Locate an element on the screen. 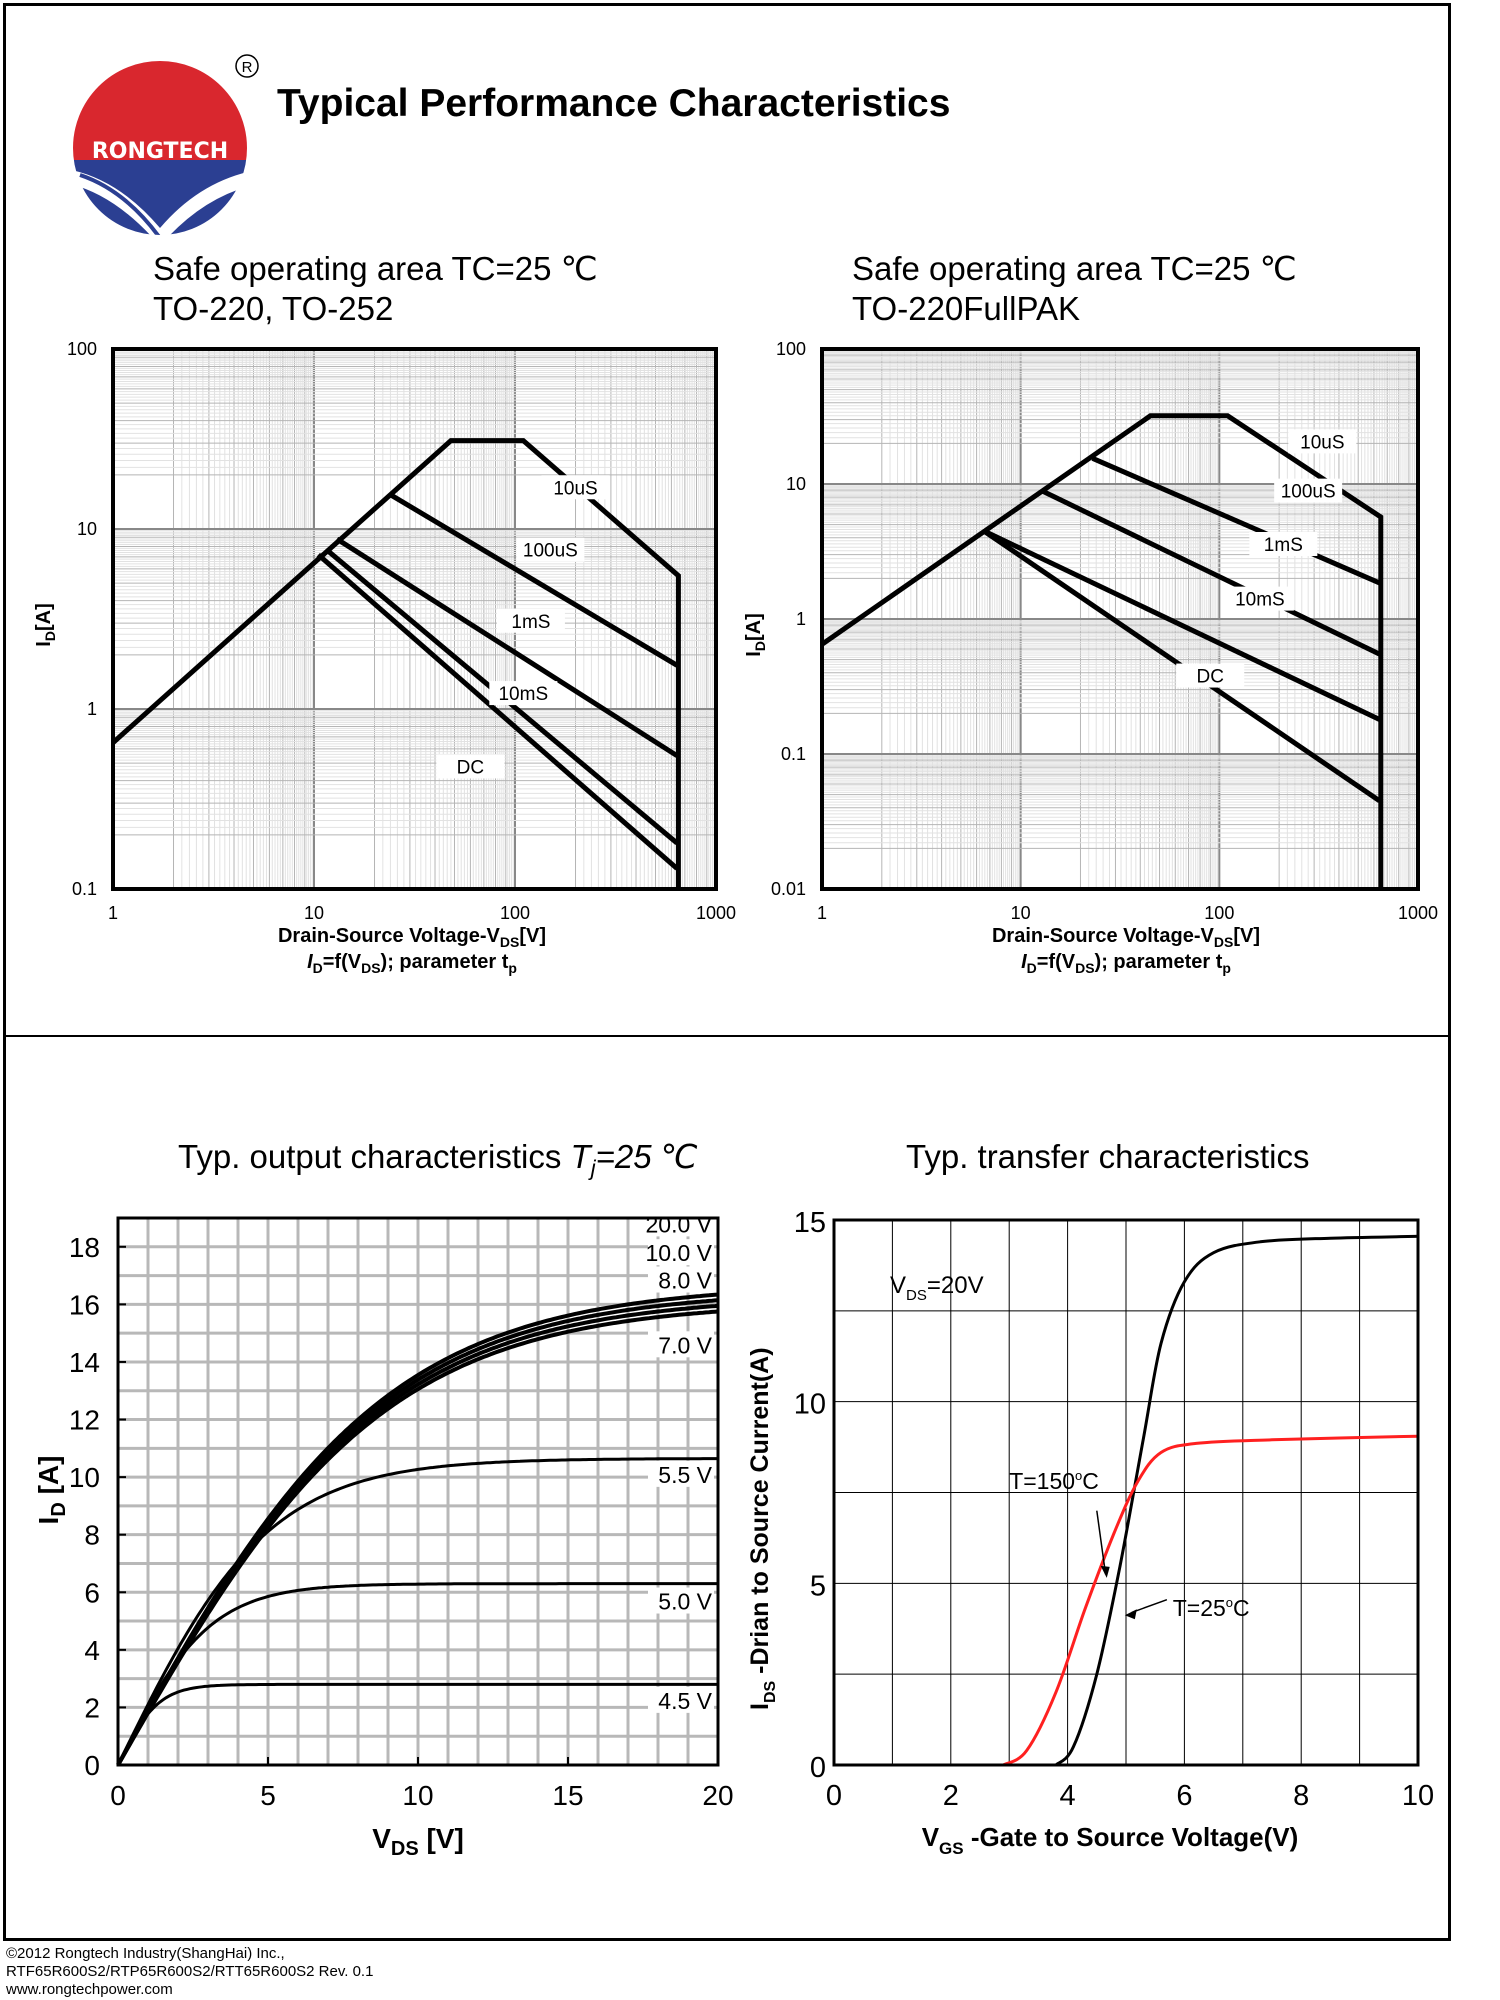  output-title: Typ. output characteristics Tj=25 ℃ is located at coordinates (438, 1163).